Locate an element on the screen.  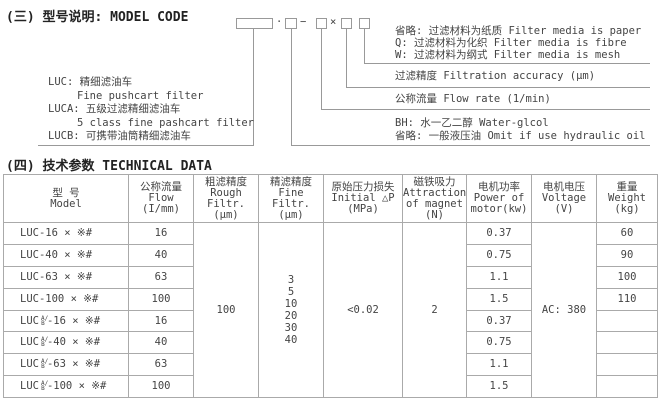
header-line: (kg) is located at coordinates (627, 209).